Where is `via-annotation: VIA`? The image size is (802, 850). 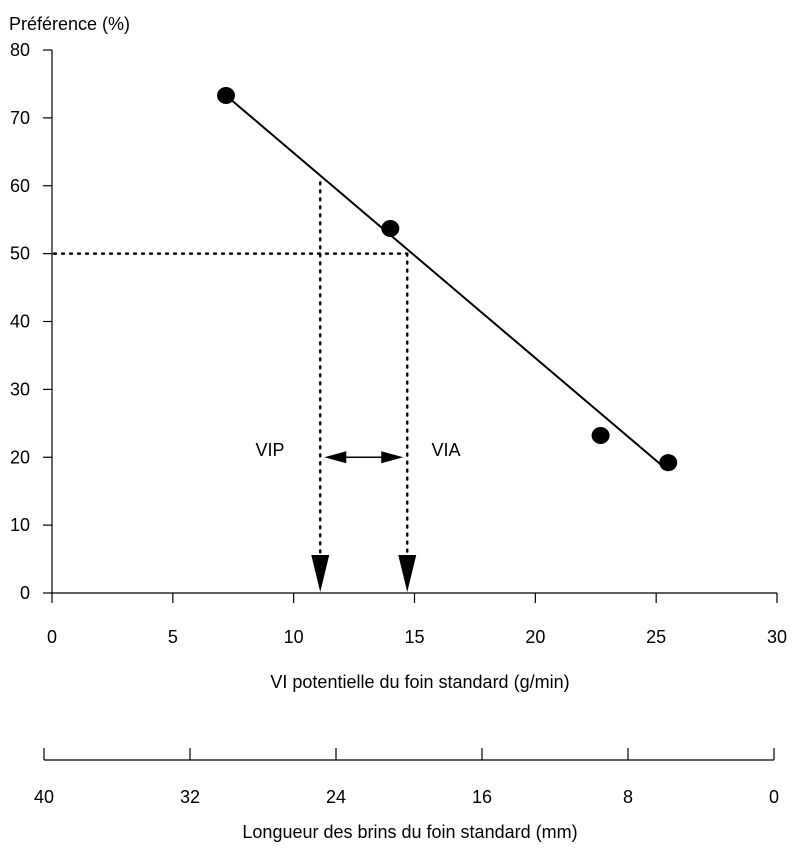
via-annotation: VIA is located at coordinates (445, 450).